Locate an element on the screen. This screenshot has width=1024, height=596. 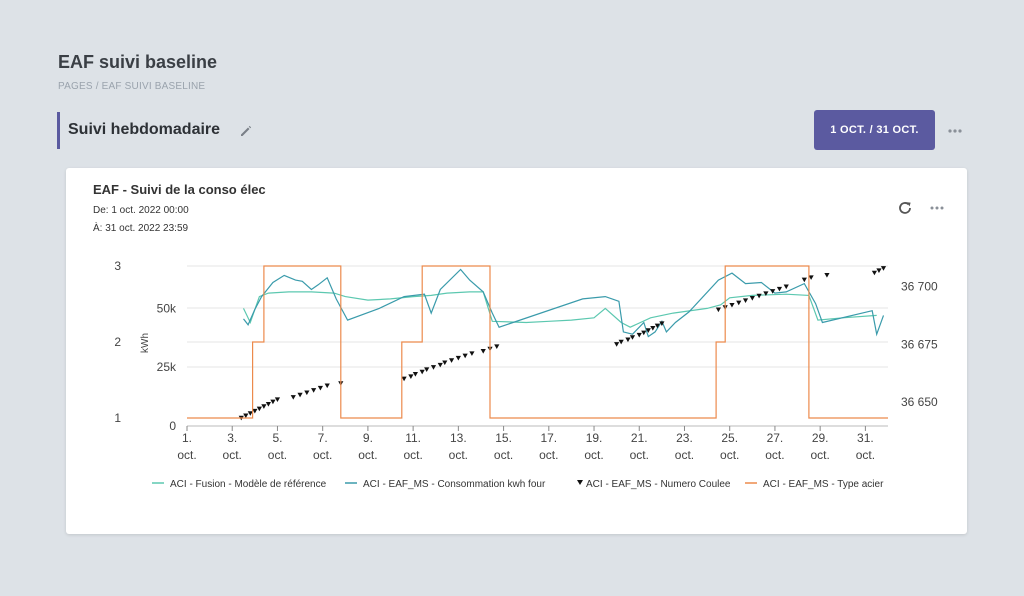
date-range-button: 1 OCT. / 31 OCT. is located at coordinates (874, 130).